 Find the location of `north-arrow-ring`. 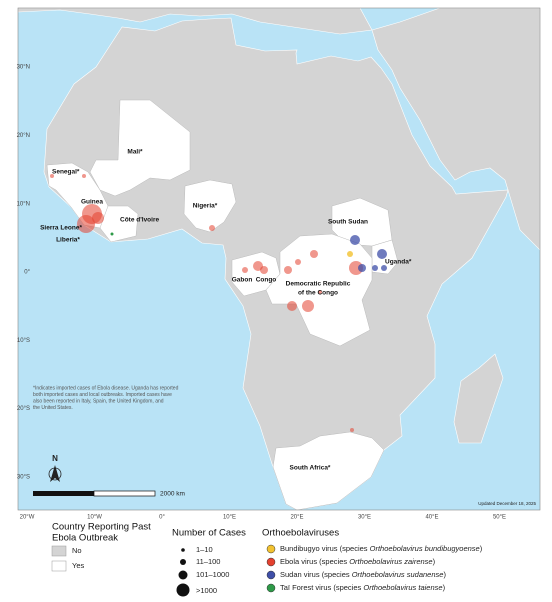

north-arrow-ring is located at coordinates (55, 474).